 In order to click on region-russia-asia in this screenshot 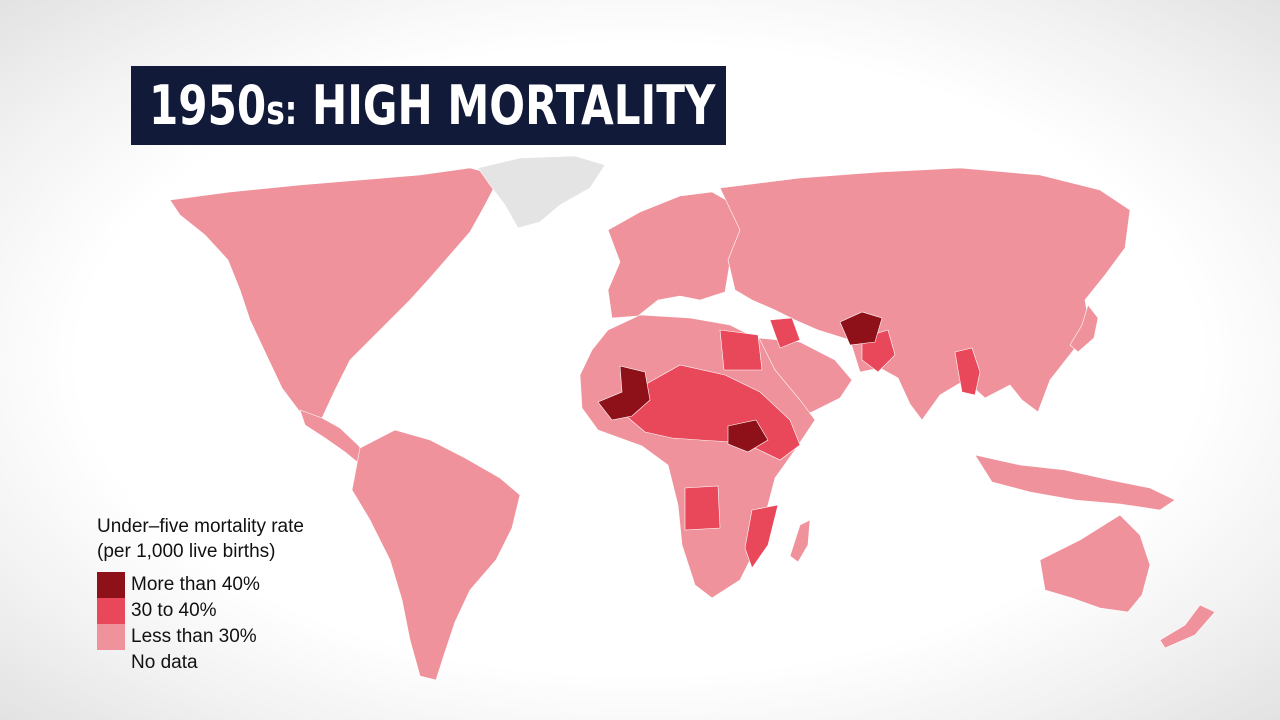, I will do `click(925, 294)`.